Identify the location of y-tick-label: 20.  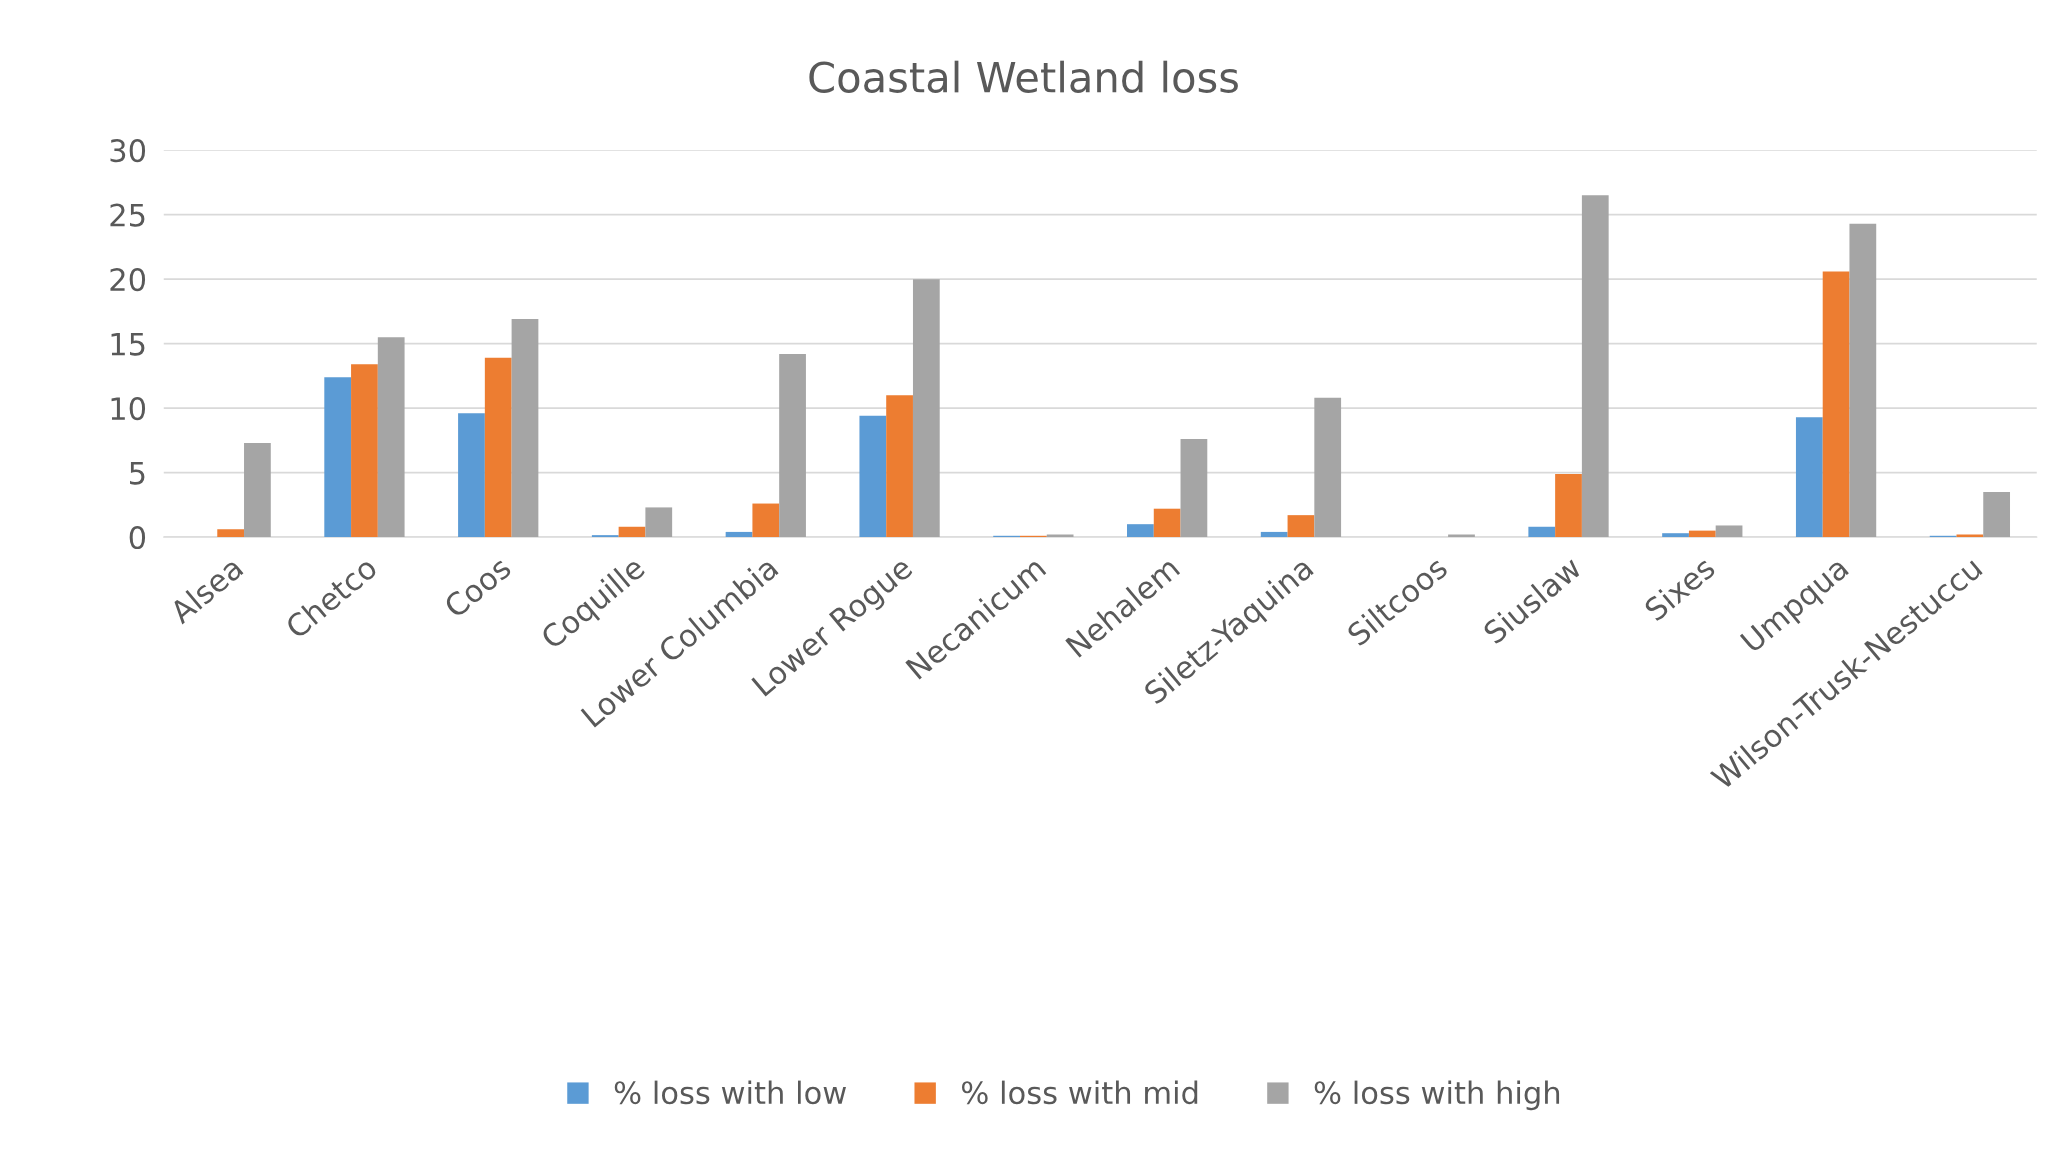
(128, 280).